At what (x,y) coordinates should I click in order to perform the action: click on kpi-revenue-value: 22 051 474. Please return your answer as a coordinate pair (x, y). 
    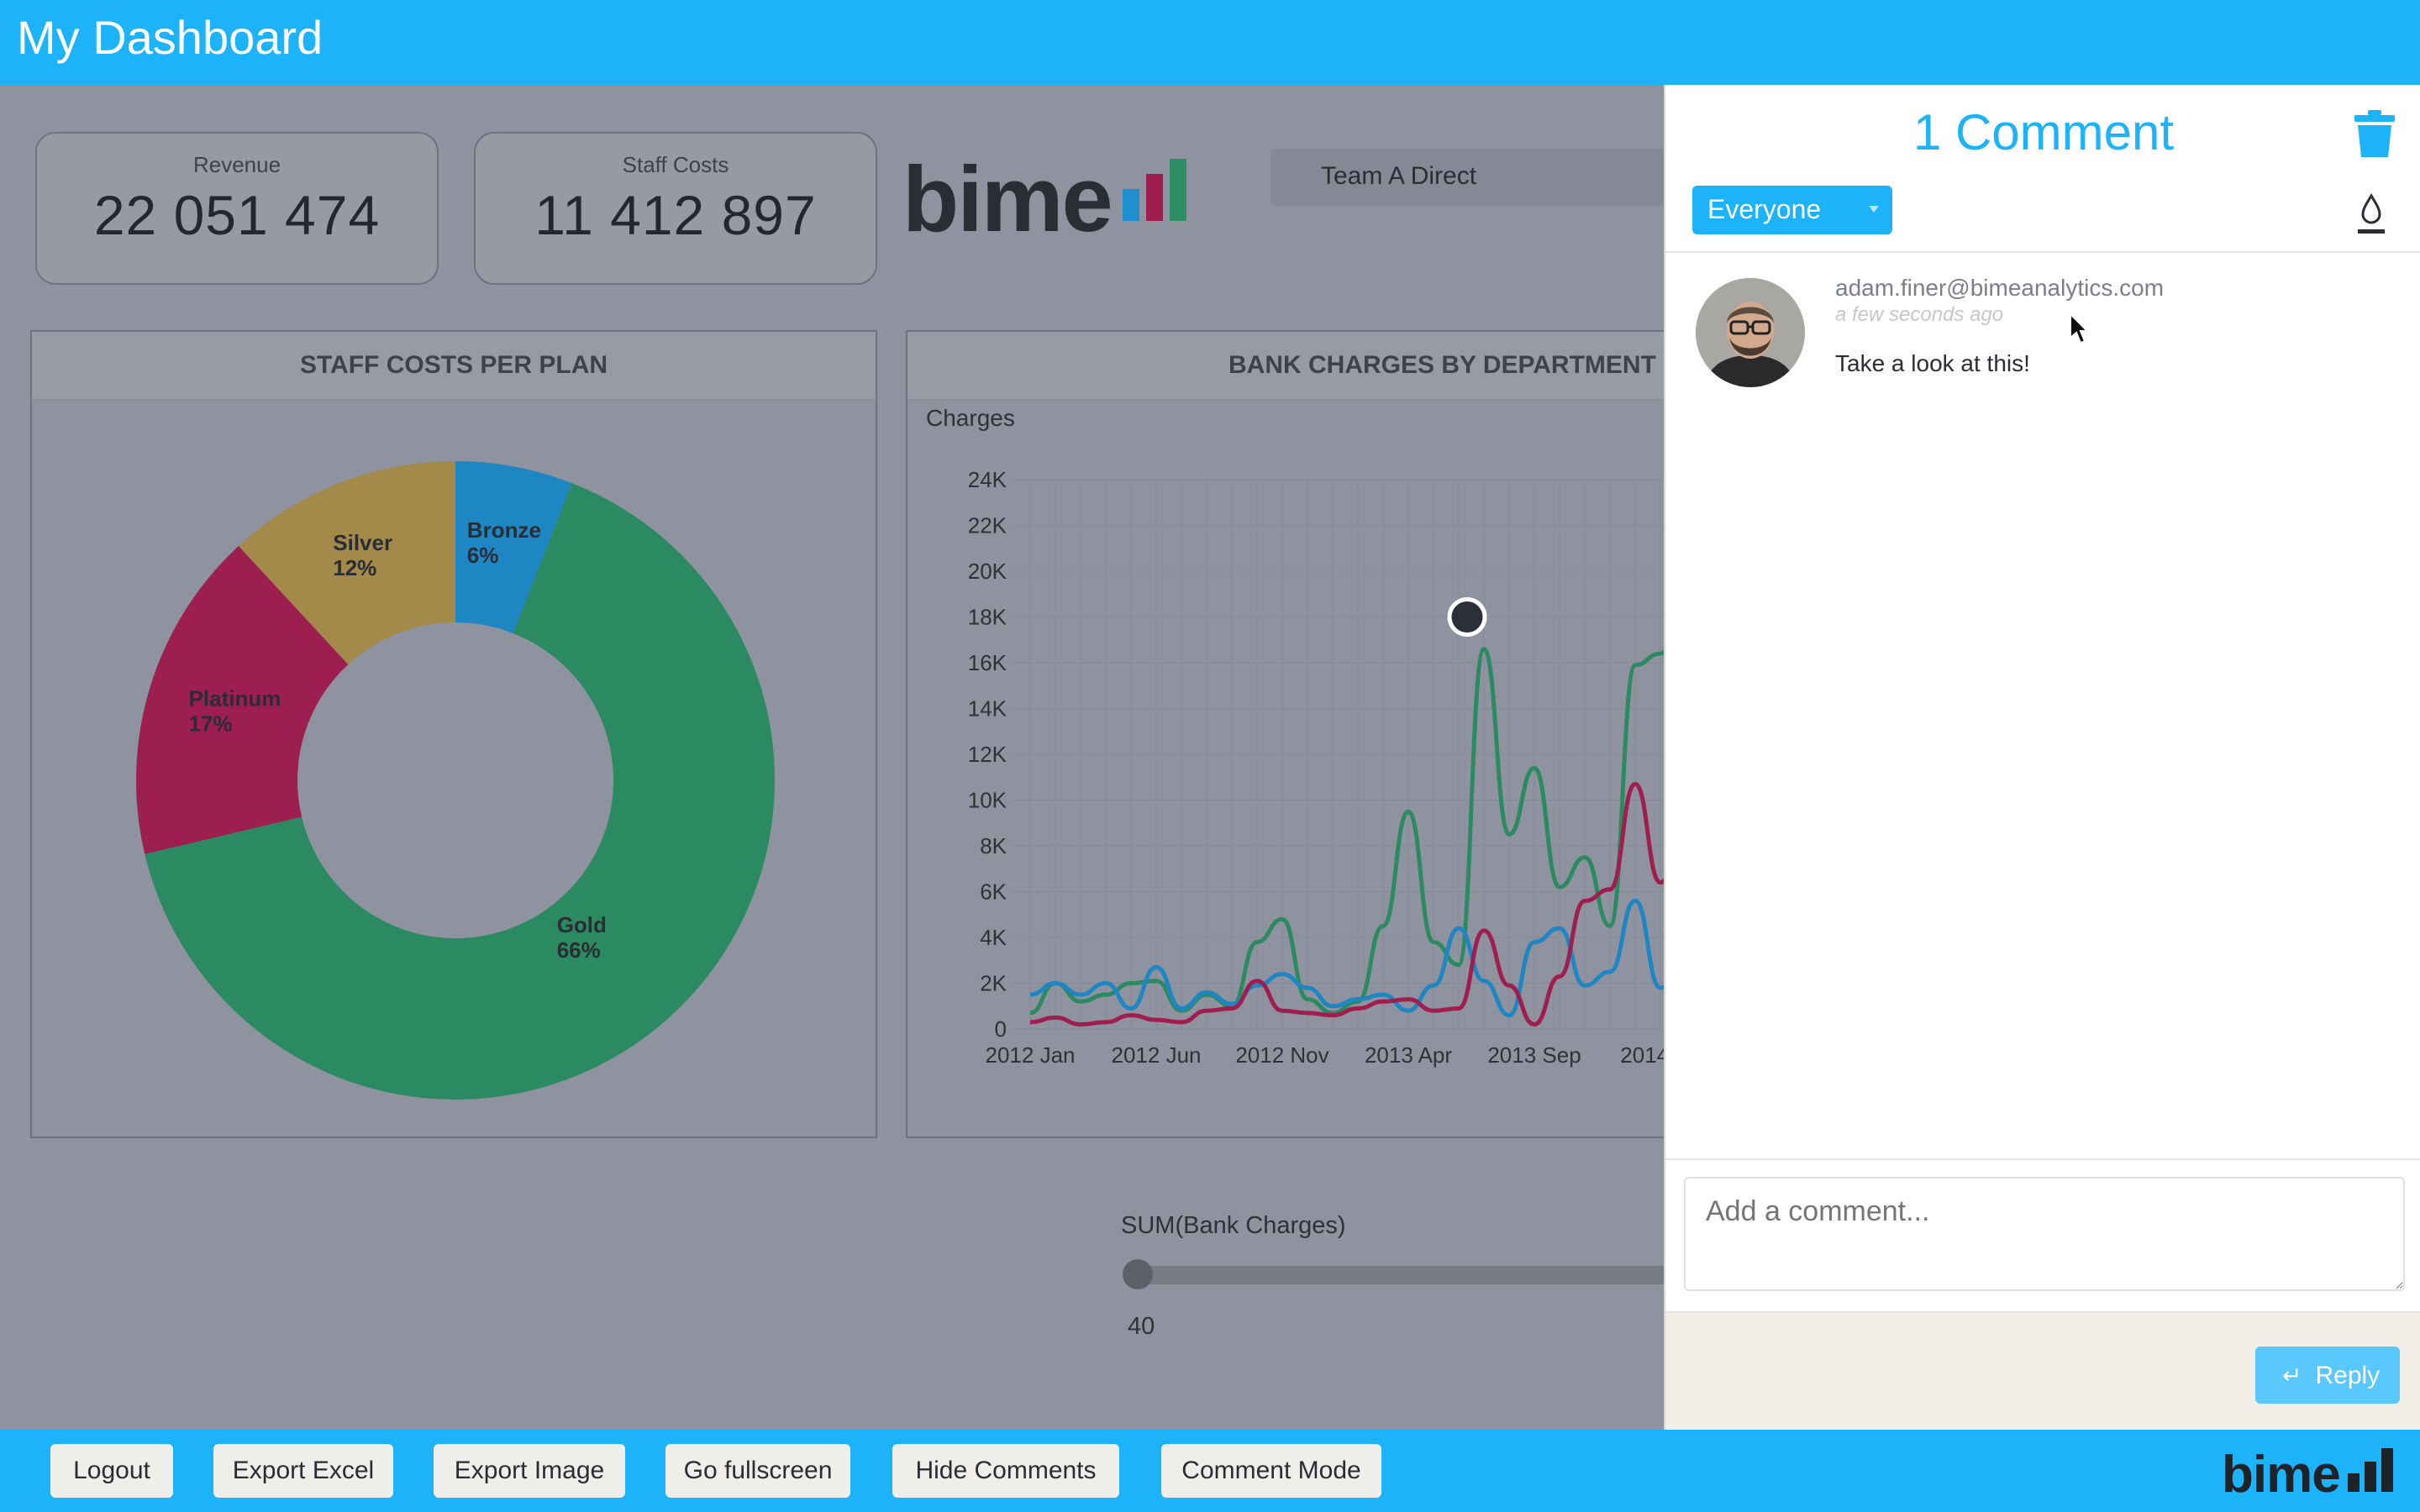
    Looking at the image, I should click on (237, 215).